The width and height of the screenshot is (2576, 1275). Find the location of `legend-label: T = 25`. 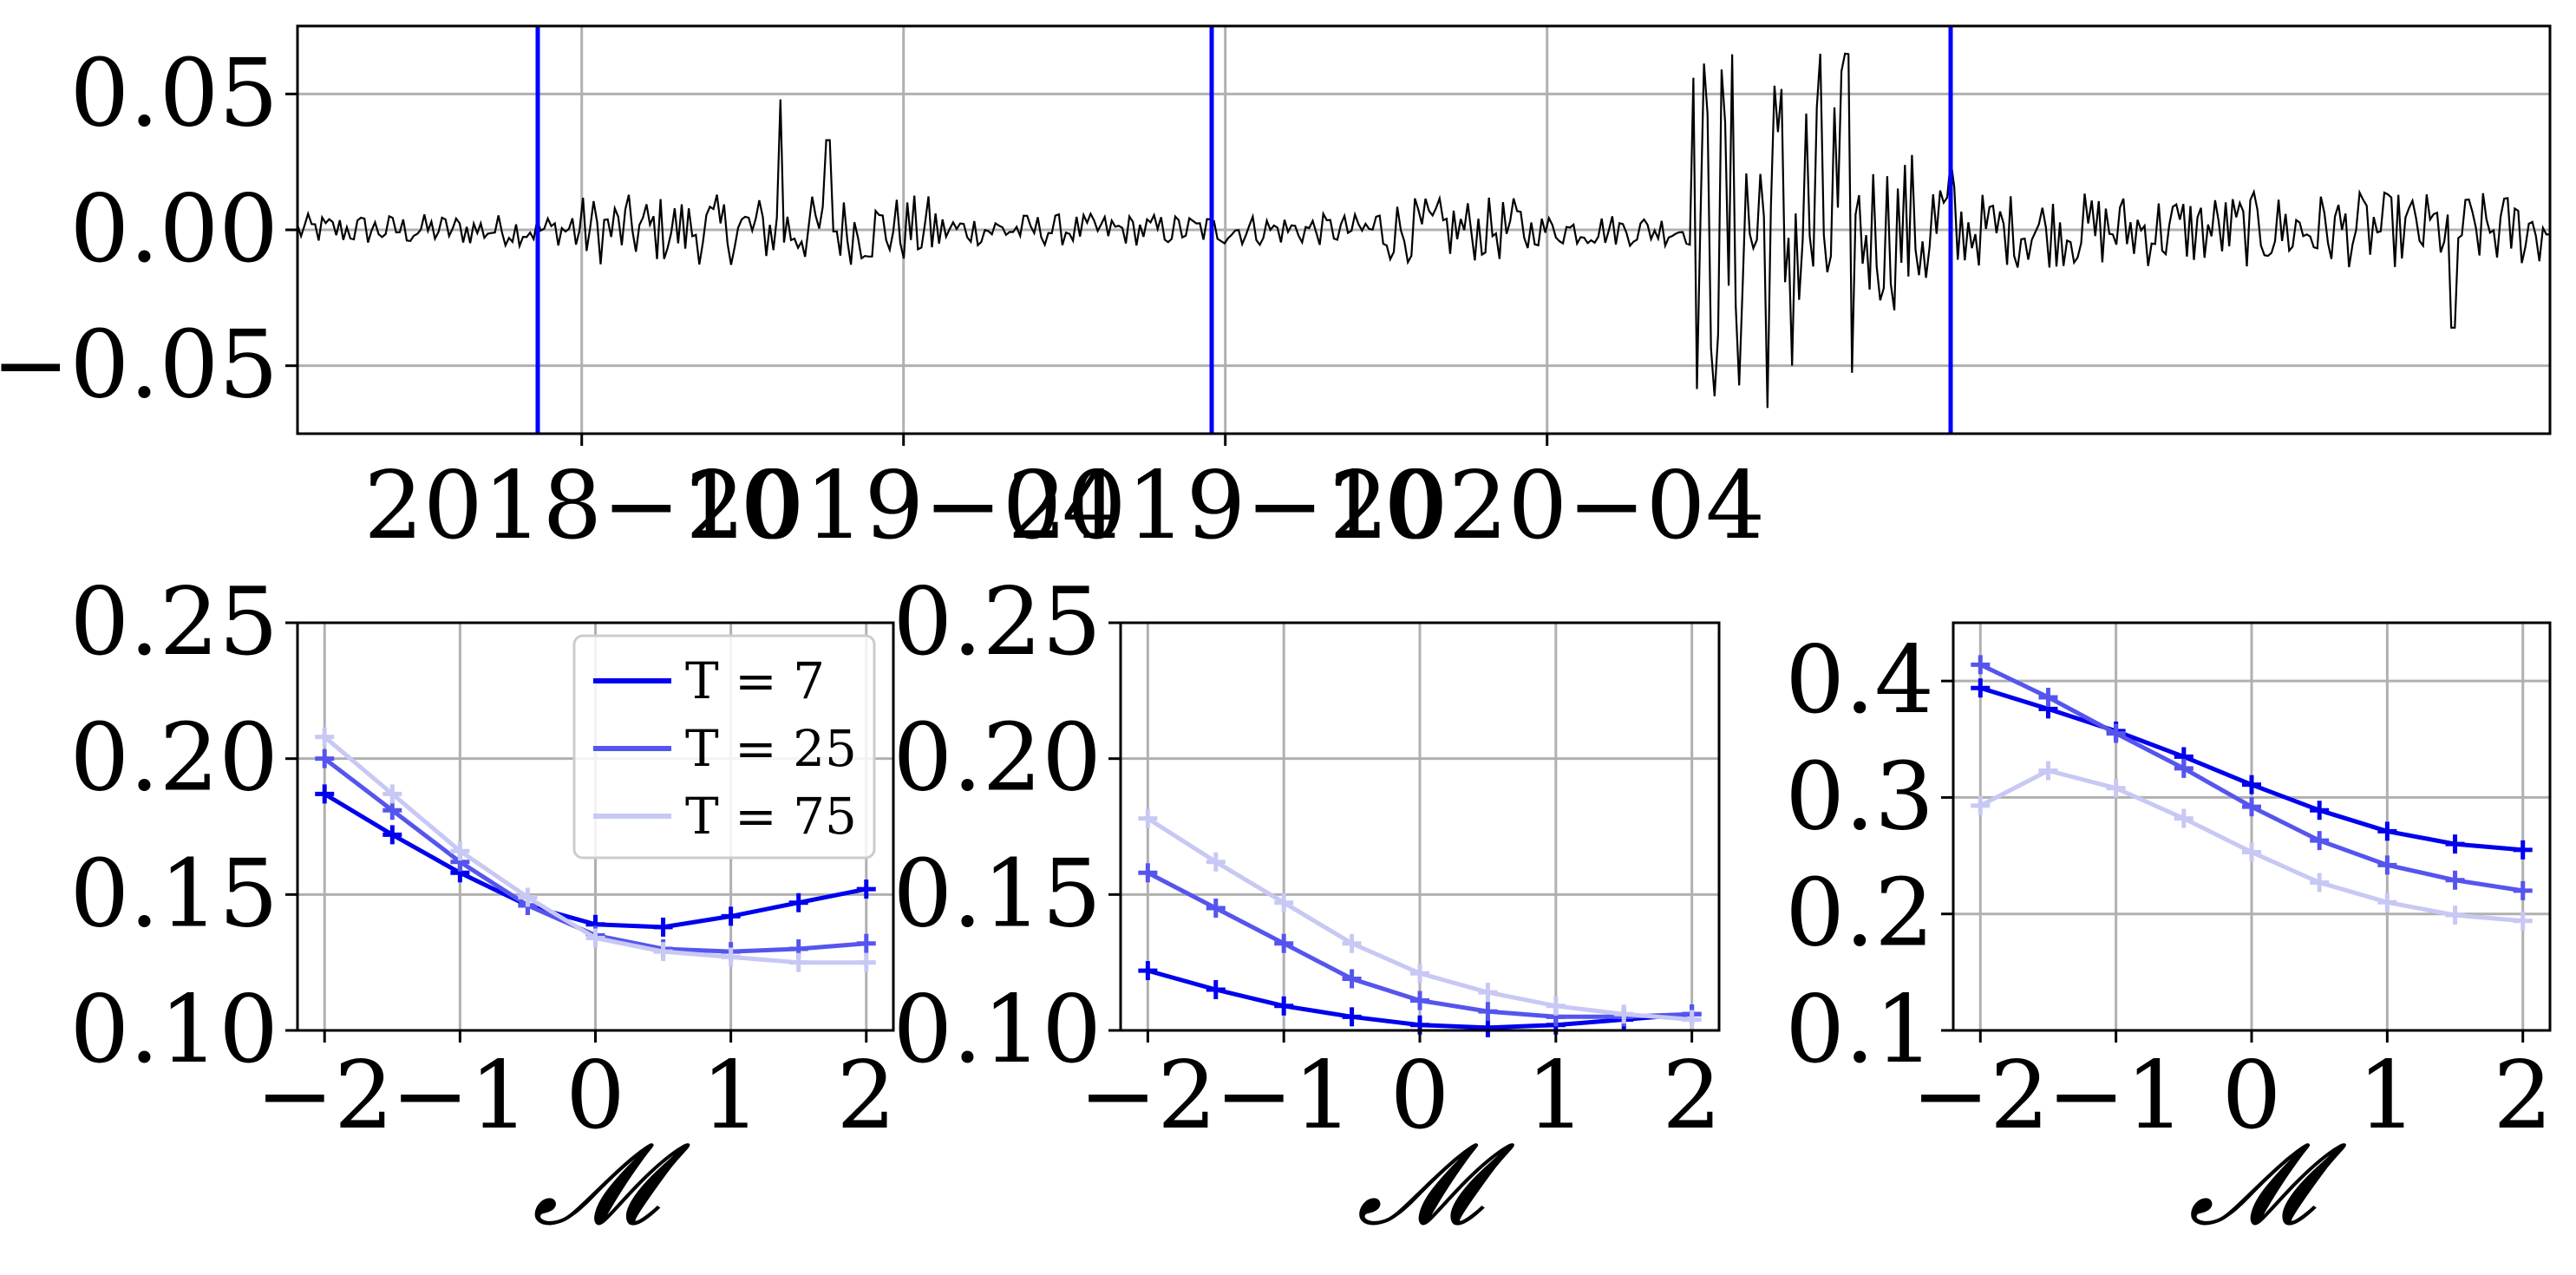

legend-label: T = 25 is located at coordinates (771, 748).